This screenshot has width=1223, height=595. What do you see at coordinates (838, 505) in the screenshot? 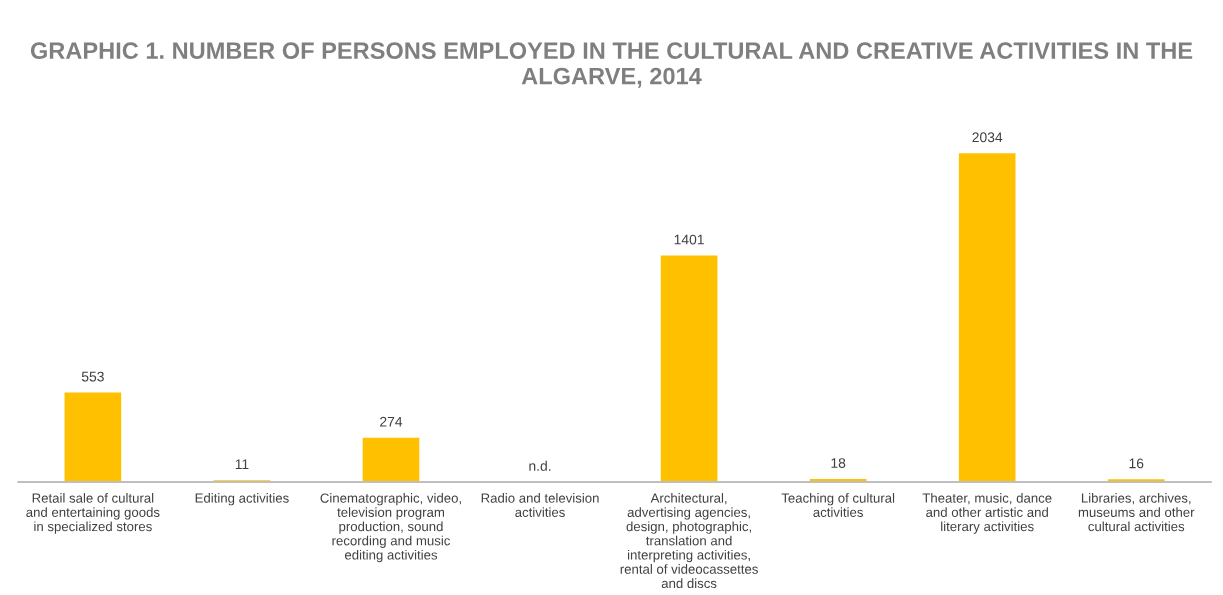
I see `x-tick-label: Teaching of cultural activities` at bounding box center [838, 505].